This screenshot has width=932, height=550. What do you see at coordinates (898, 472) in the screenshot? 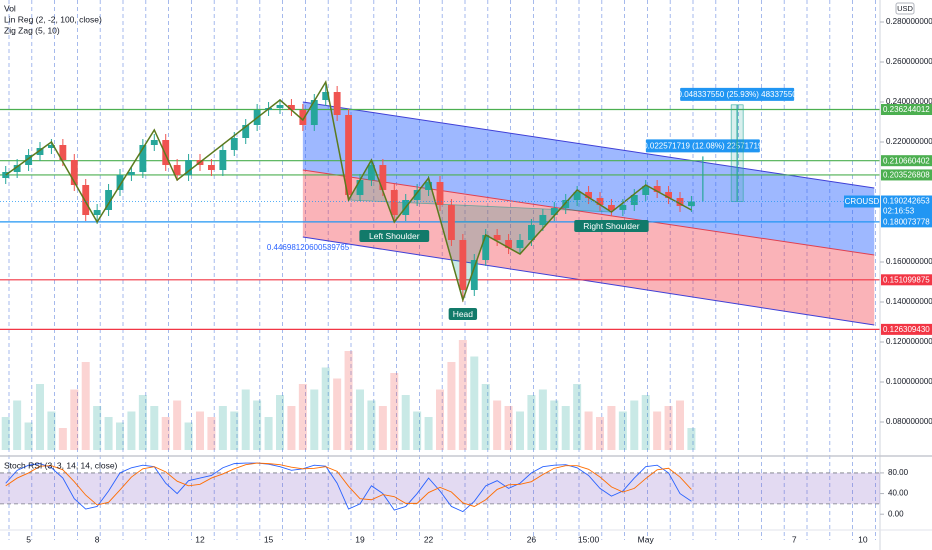
I see `stoch-y-tick-label: 80.00` at bounding box center [898, 472].